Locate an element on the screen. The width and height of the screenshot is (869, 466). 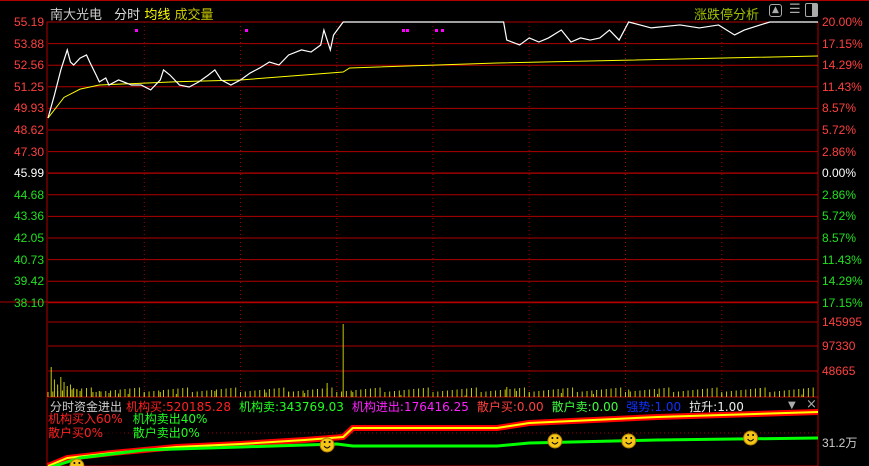
price-tick: 40.73 is located at coordinates (28, 259).